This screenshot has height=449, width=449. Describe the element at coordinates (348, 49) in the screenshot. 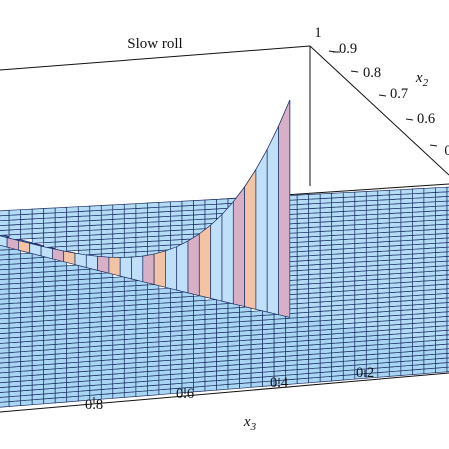

I see `y-tick-label: 0.9` at that location.